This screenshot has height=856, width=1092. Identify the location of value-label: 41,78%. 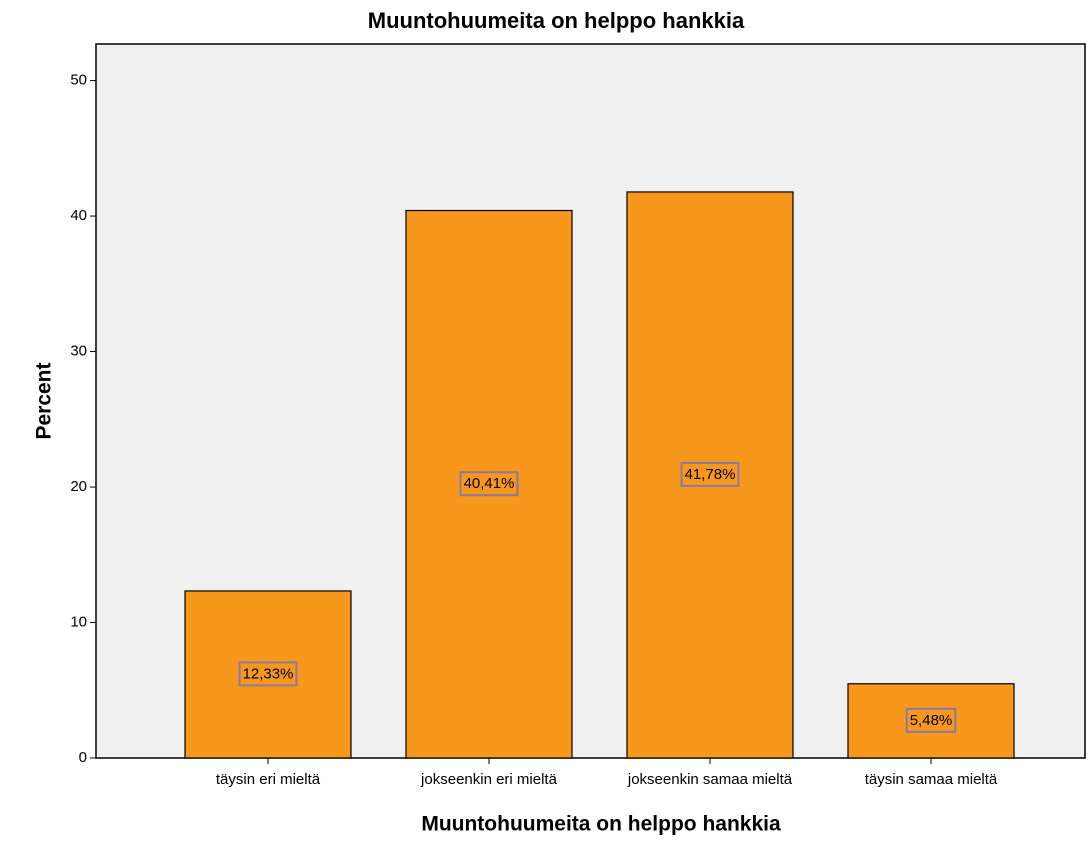
(710, 474).